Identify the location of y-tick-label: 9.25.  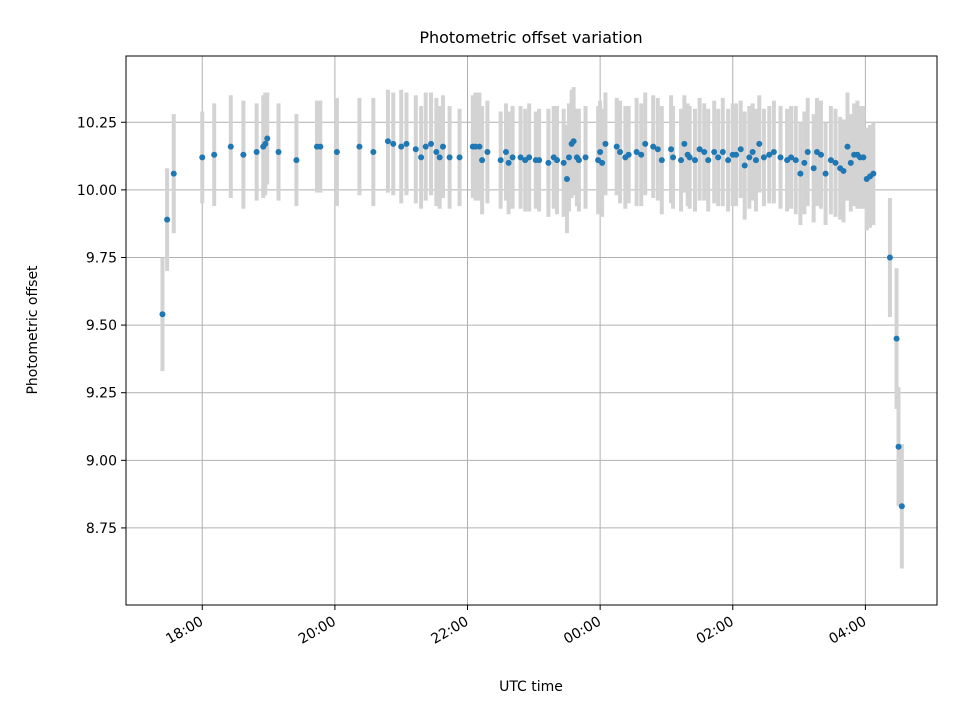
(101, 394).